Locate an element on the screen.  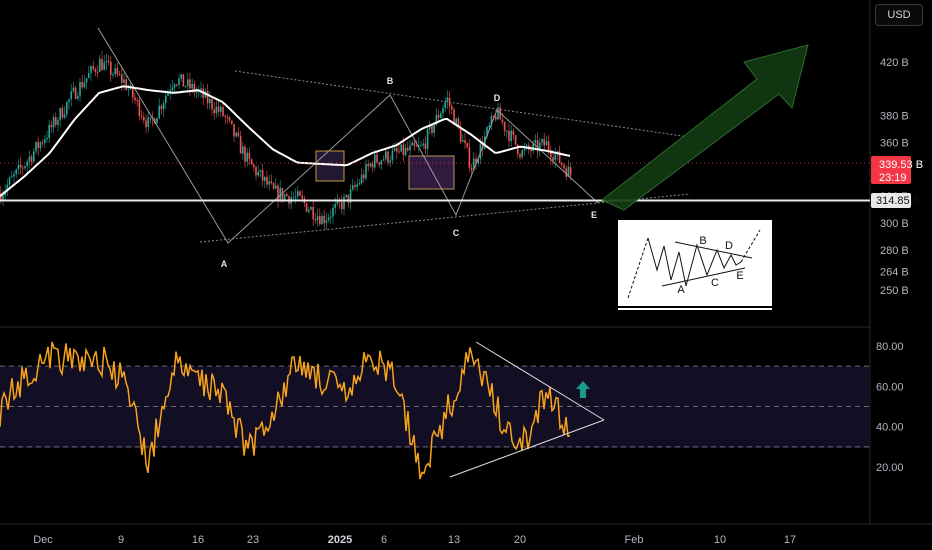
price-tick-label: 380 B is located at coordinates (894, 117).